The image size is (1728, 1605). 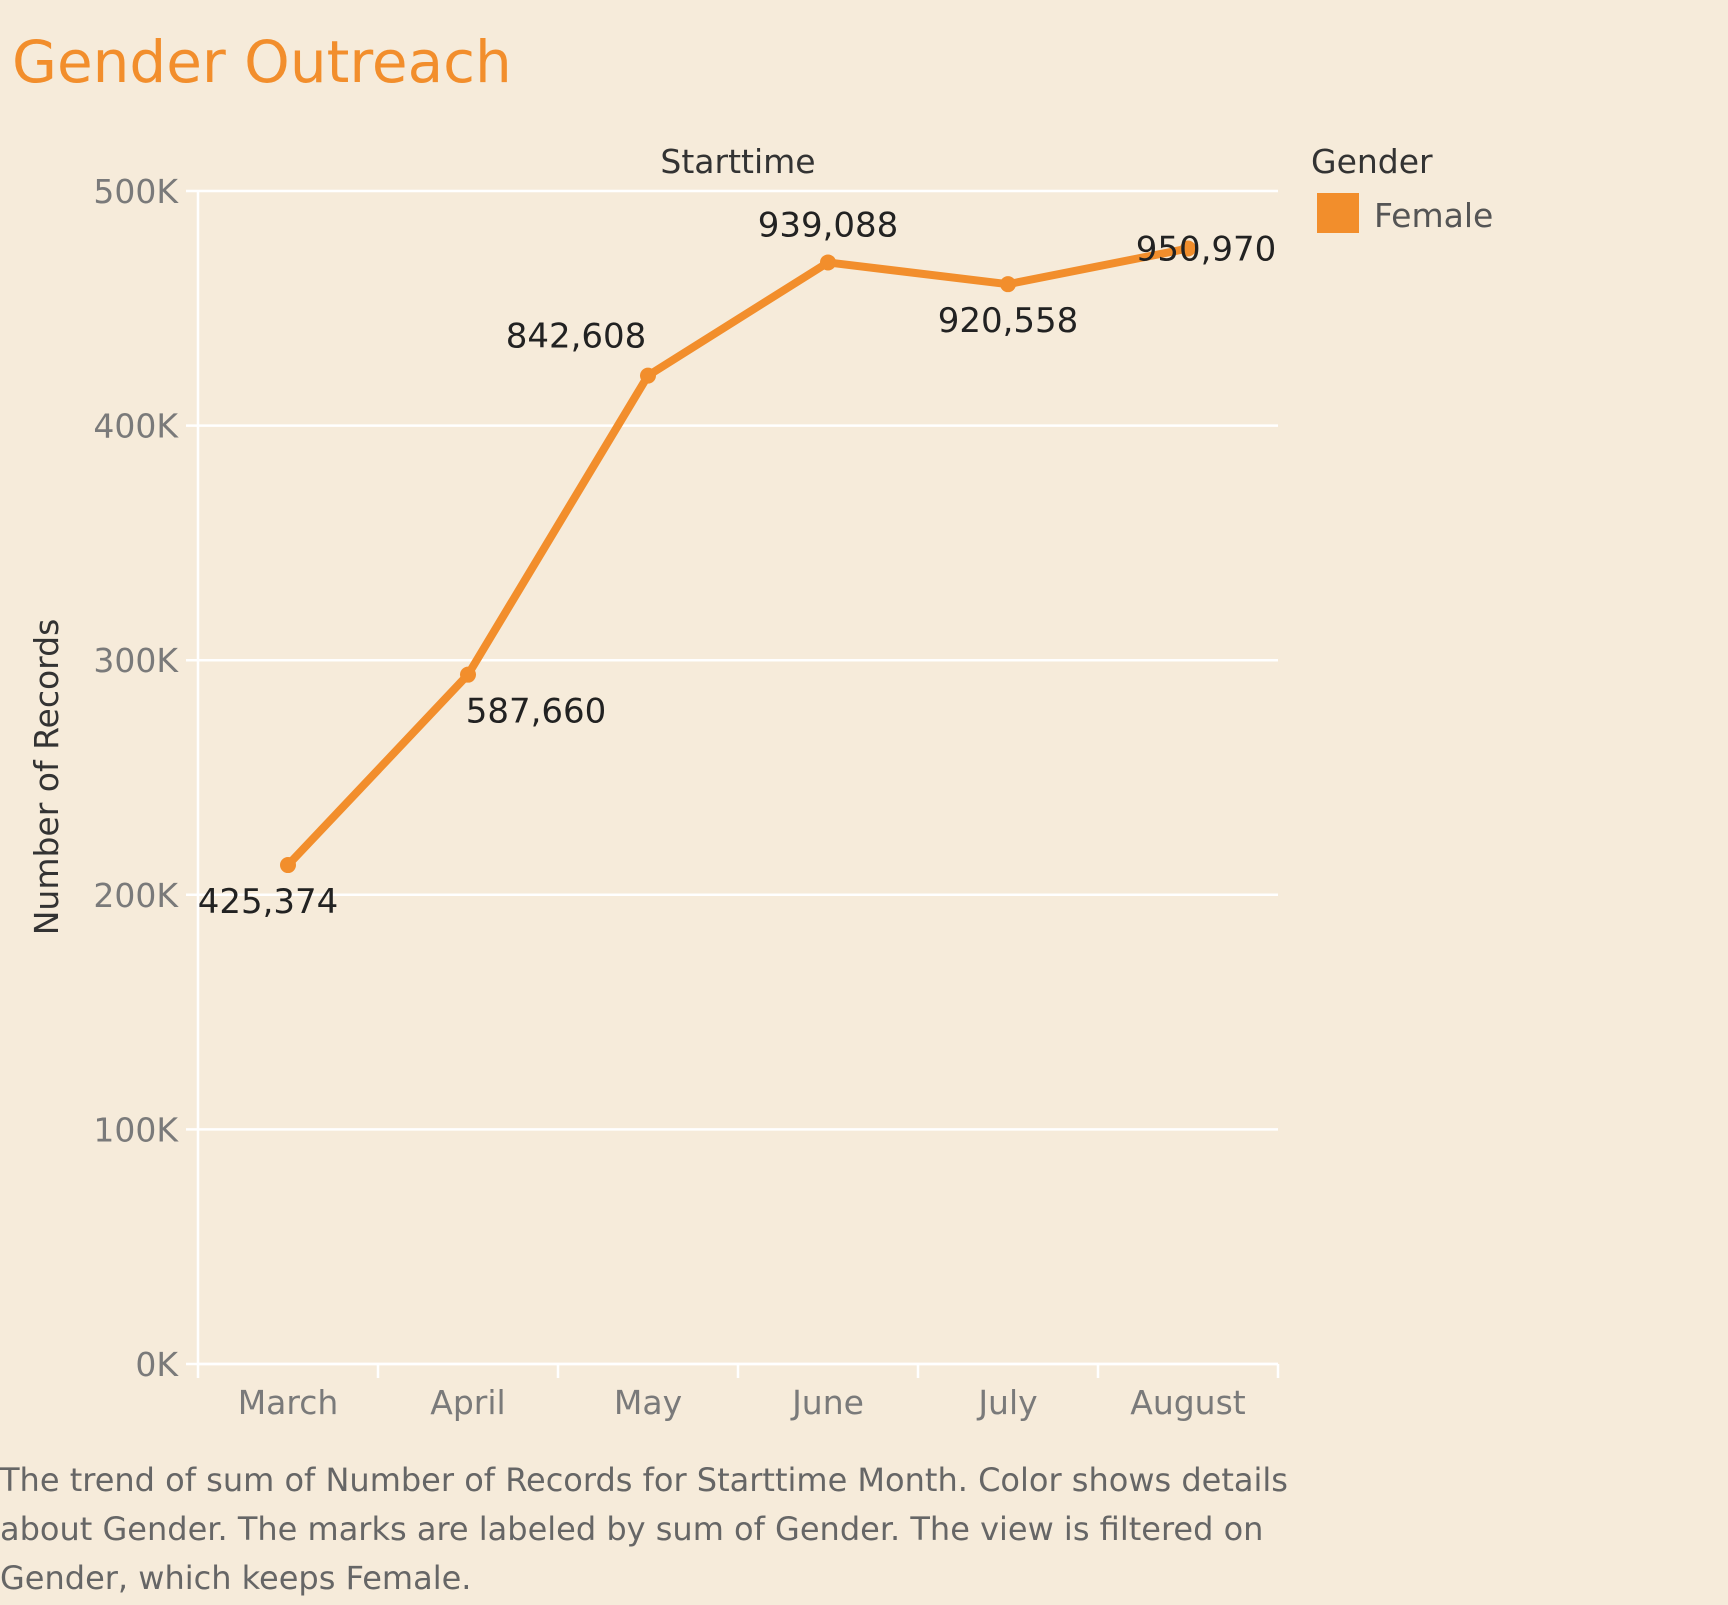 I want to click on x-tick-label: March, so click(x=288, y=1402).